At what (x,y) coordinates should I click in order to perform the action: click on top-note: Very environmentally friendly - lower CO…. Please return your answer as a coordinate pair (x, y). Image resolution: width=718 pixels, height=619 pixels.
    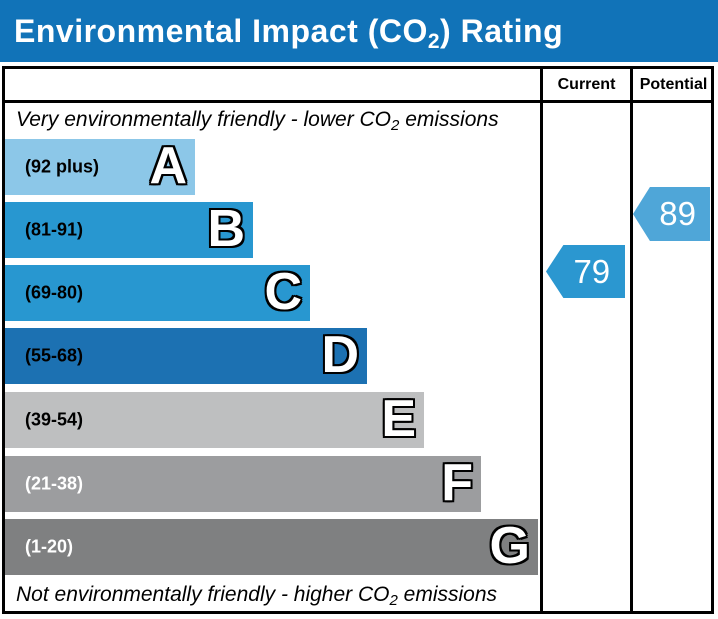
    Looking at the image, I should click on (257, 121).